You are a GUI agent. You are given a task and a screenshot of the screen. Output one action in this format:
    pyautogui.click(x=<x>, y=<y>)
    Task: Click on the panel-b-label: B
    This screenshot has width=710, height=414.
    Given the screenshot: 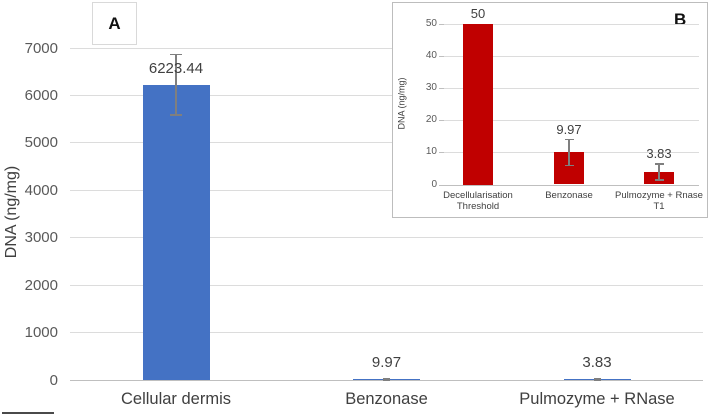 What is the action you would take?
    pyautogui.click(x=680, y=19)
    